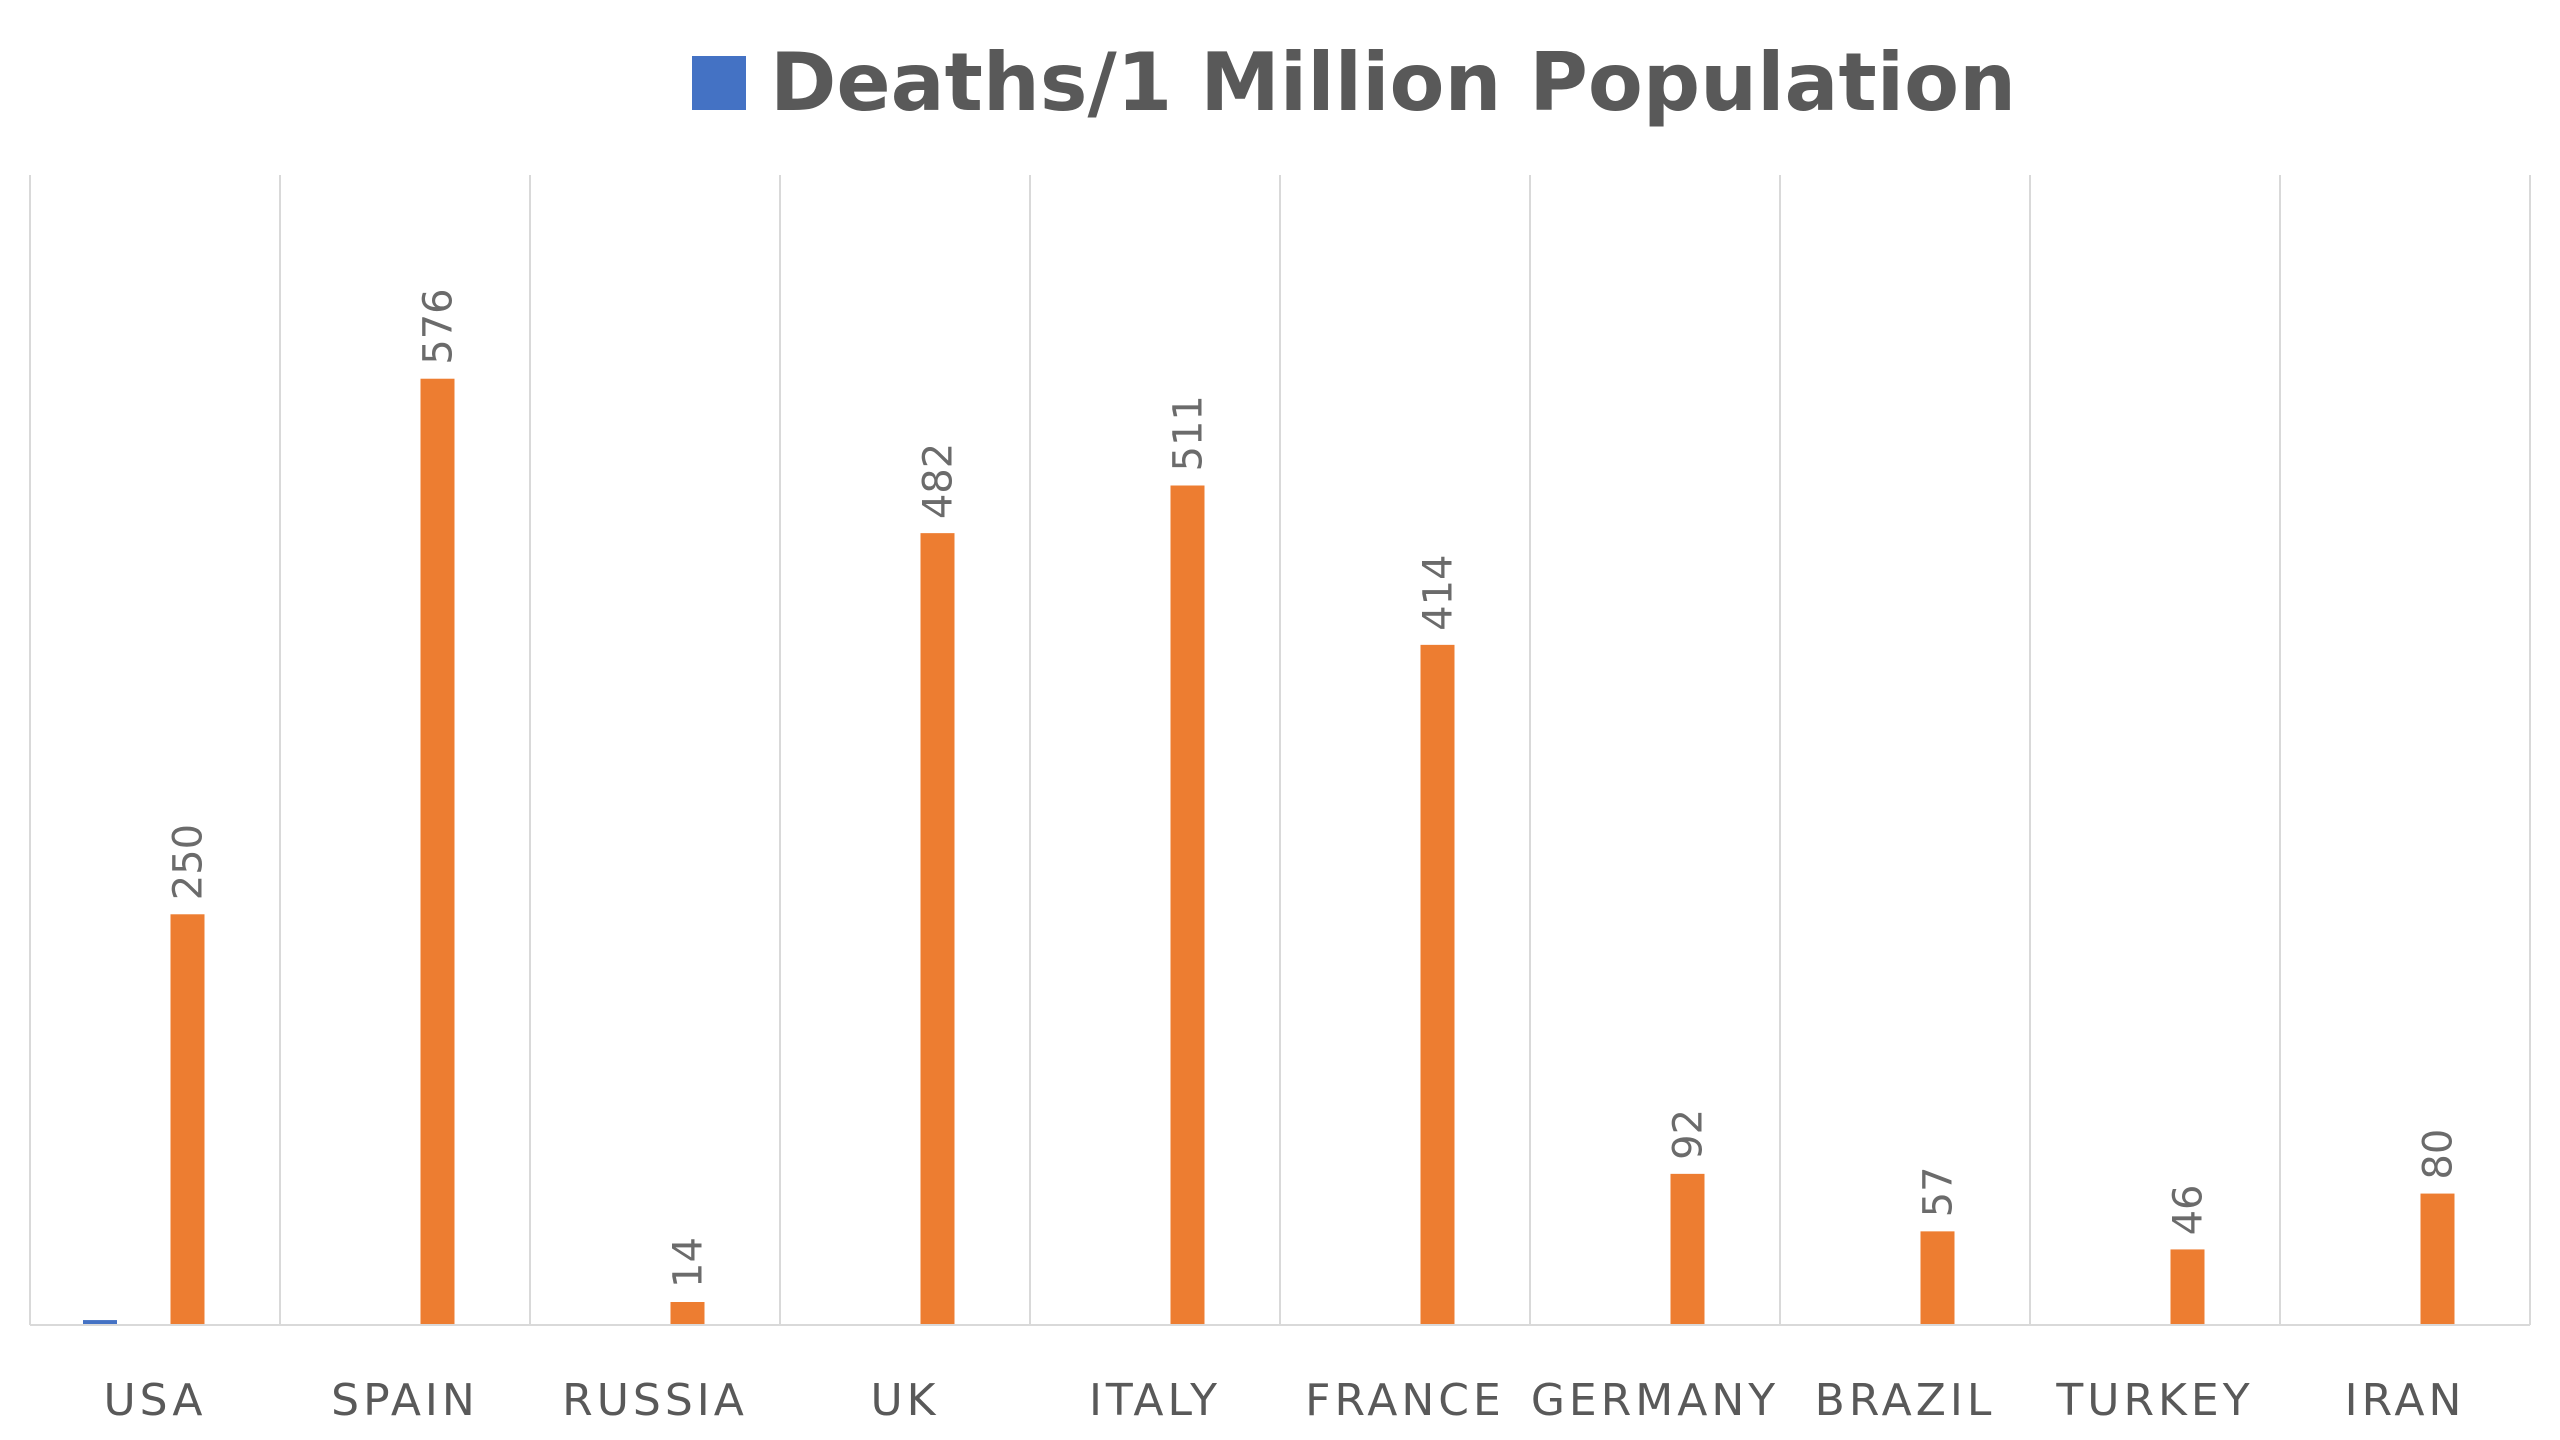 The image size is (2560, 1440). Describe the element at coordinates (1405, 1400) in the screenshot. I see `category-label-france: FRANCE` at that location.